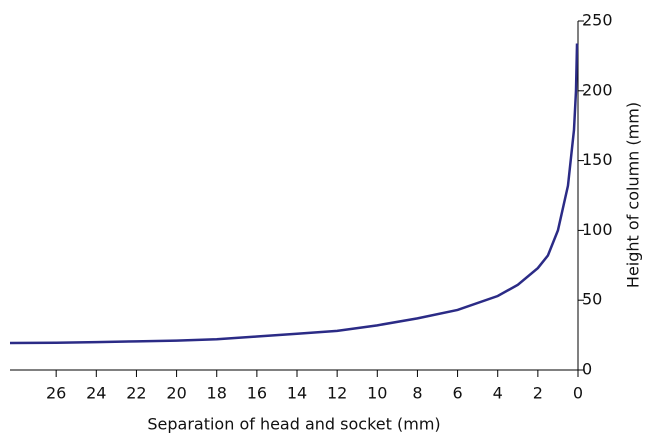 Image resolution: width=647 pixels, height=441 pixels. What do you see at coordinates (377, 393) in the screenshot?
I see `x-tick-label: 10` at bounding box center [377, 393].